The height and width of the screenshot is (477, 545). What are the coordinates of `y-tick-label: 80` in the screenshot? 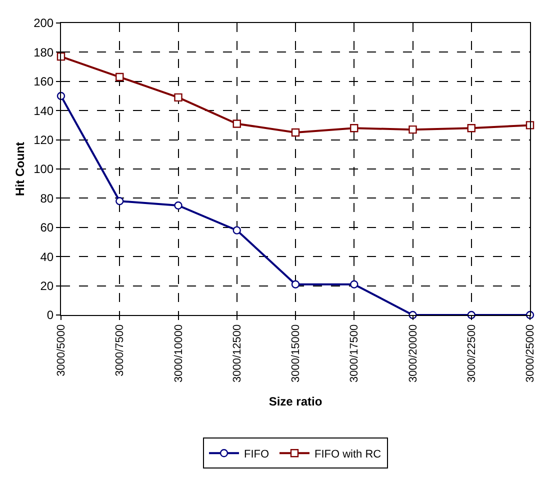 It's located at (47, 198).